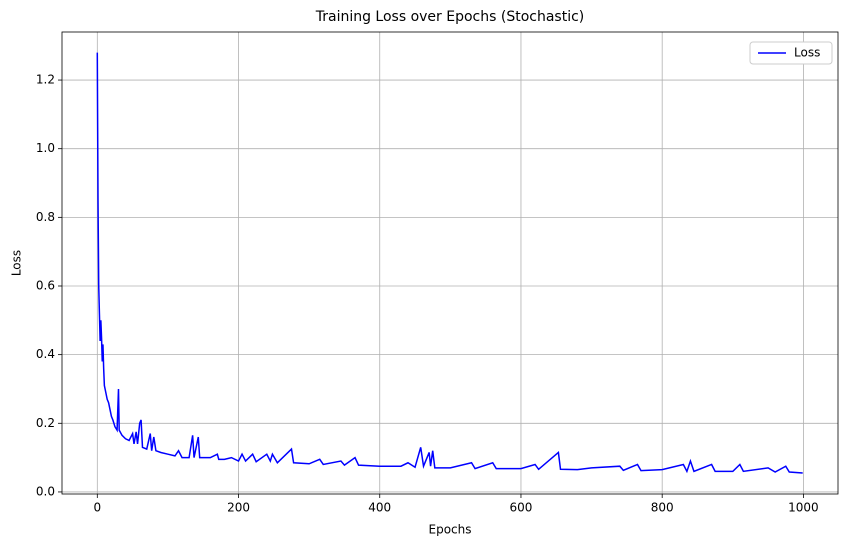 The height and width of the screenshot is (547, 846). Describe the element at coordinates (662, 508) in the screenshot. I see `x-tick-label: 800` at that location.